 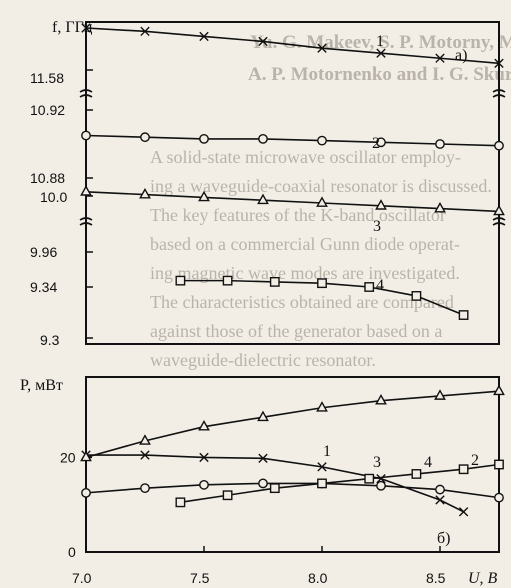 I want to click on y-tick-label: 10.0, so click(x=53, y=197).